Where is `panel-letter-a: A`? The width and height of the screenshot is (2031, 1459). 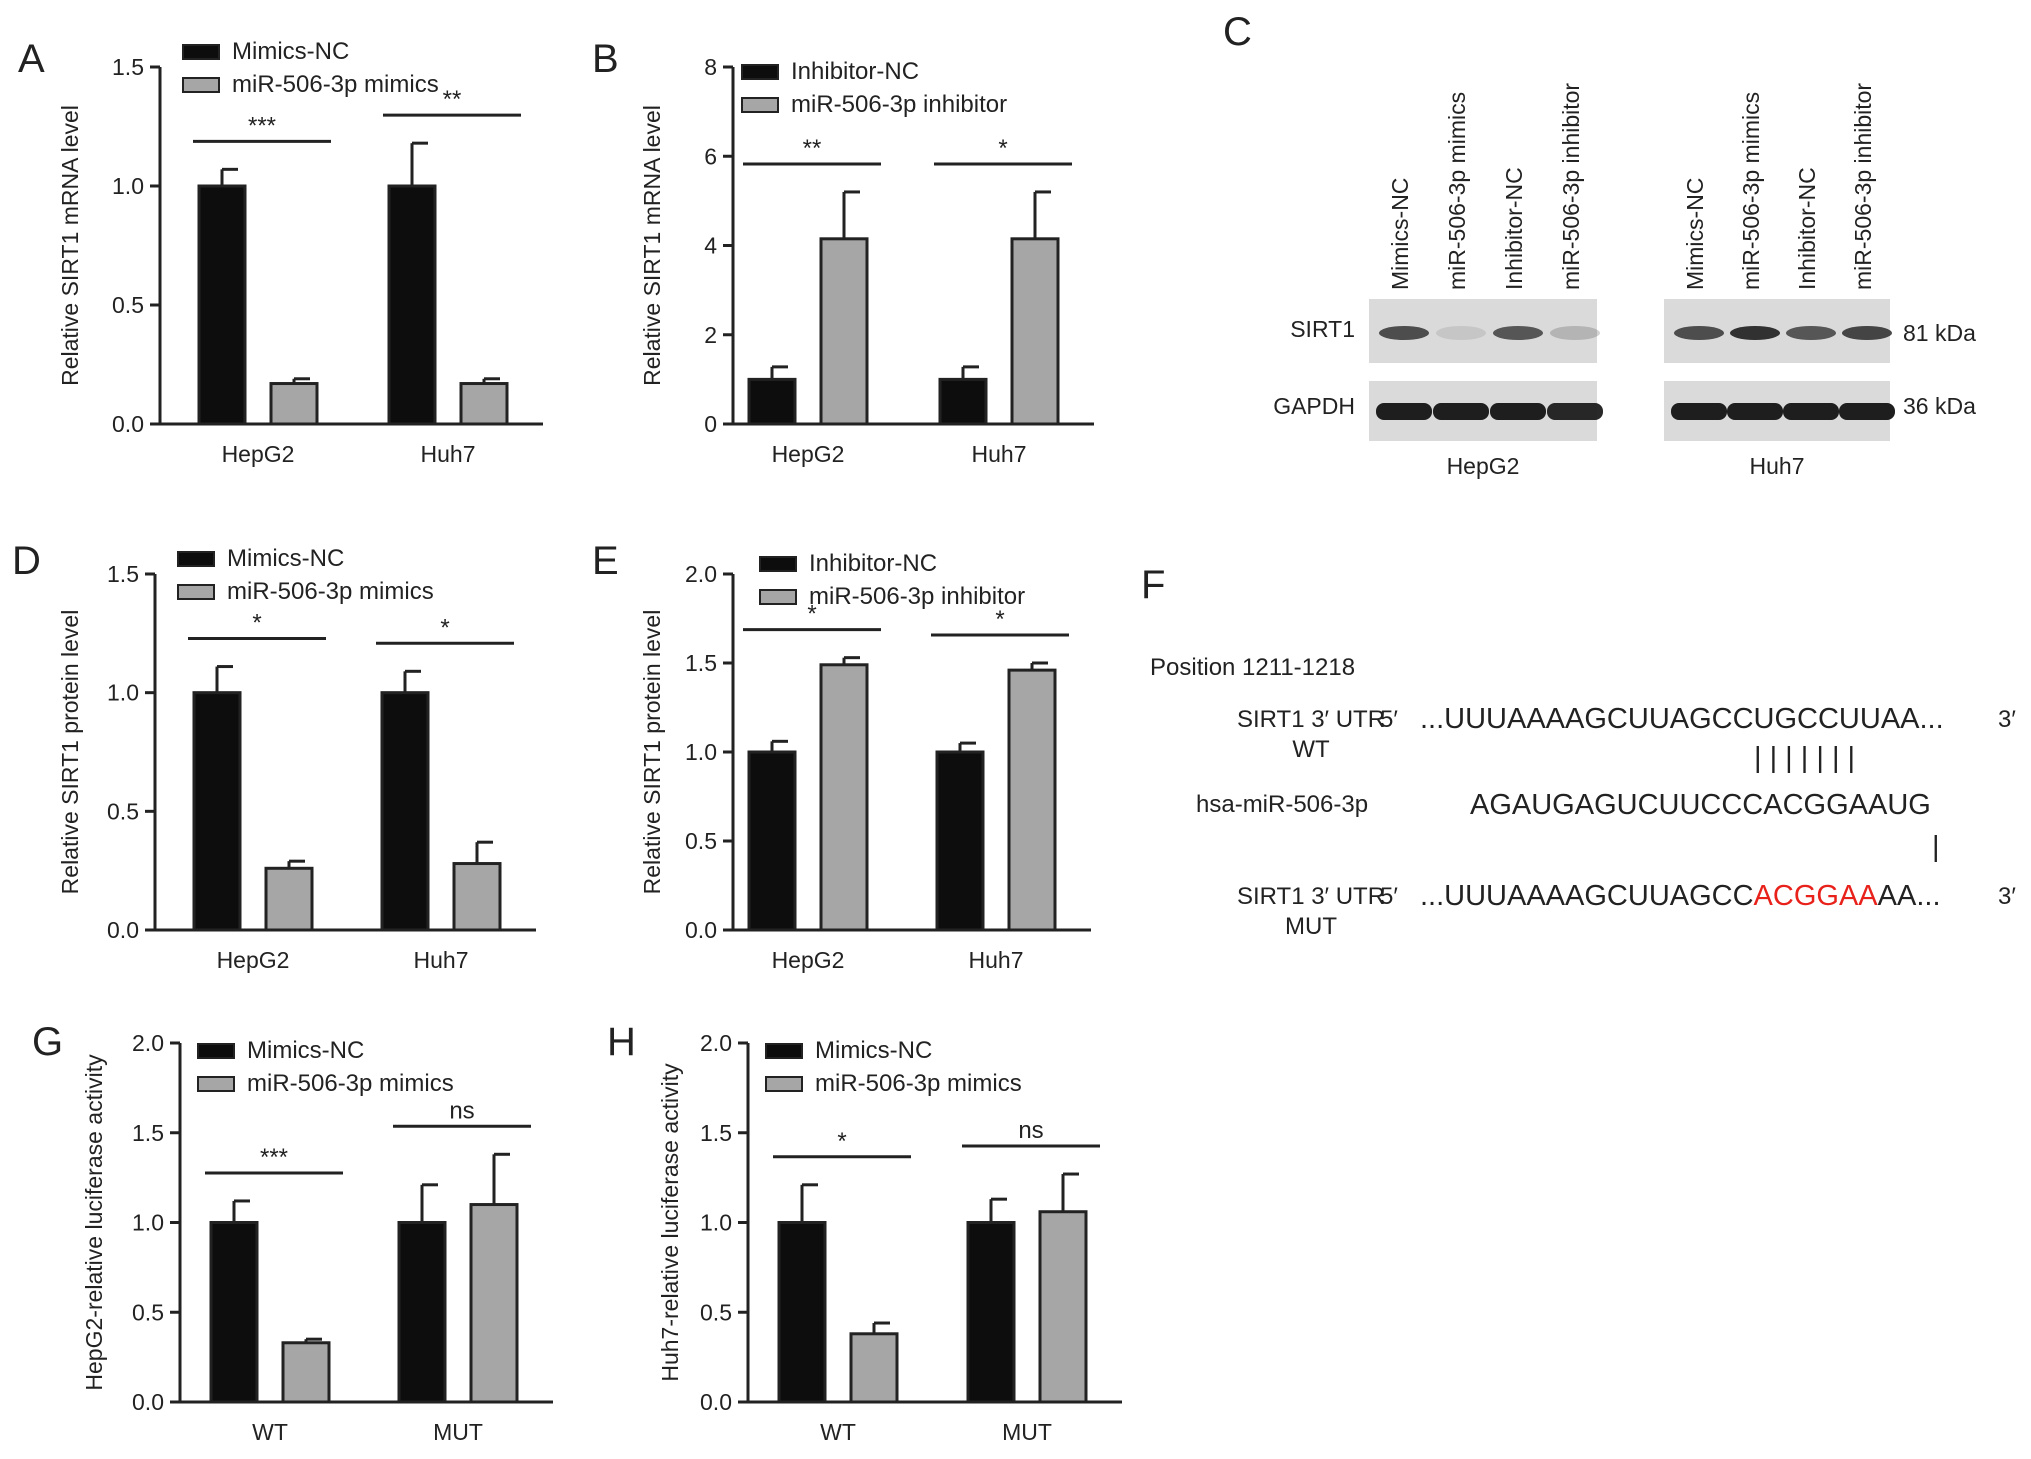 panel-letter-a: A is located at coordinates (31, 59).